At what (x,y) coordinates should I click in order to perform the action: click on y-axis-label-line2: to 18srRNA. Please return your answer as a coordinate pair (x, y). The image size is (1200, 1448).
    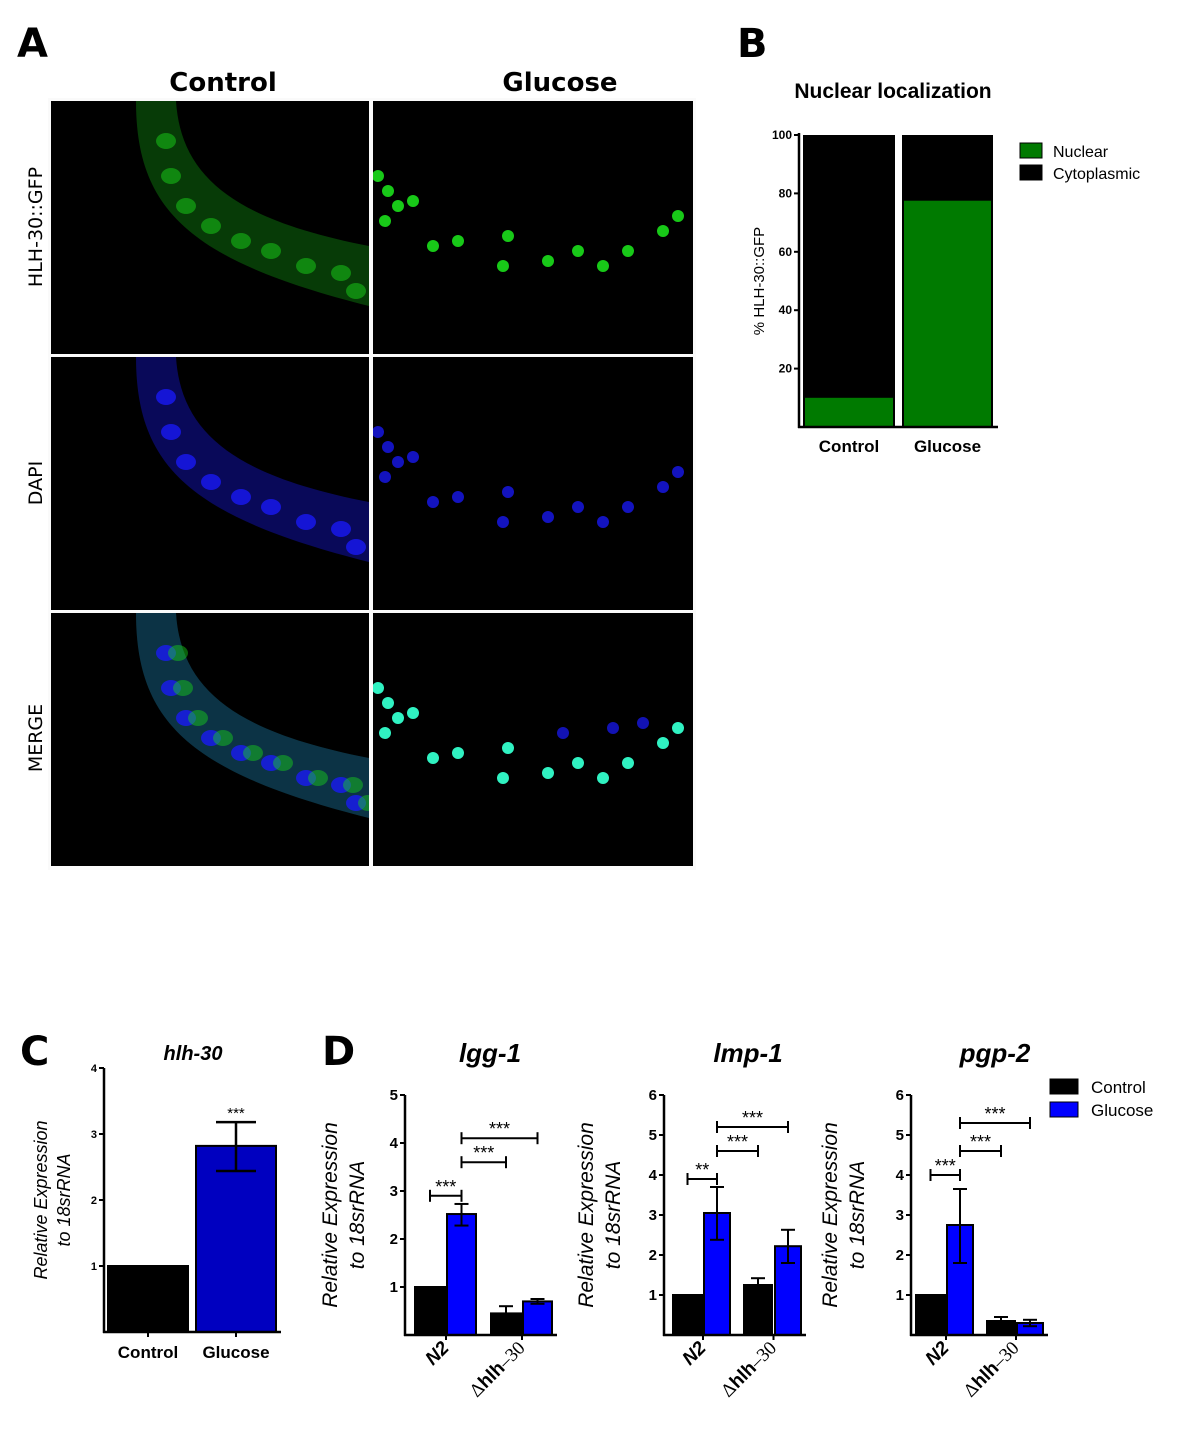
    Looking at the image, I should click on (357, 1215).